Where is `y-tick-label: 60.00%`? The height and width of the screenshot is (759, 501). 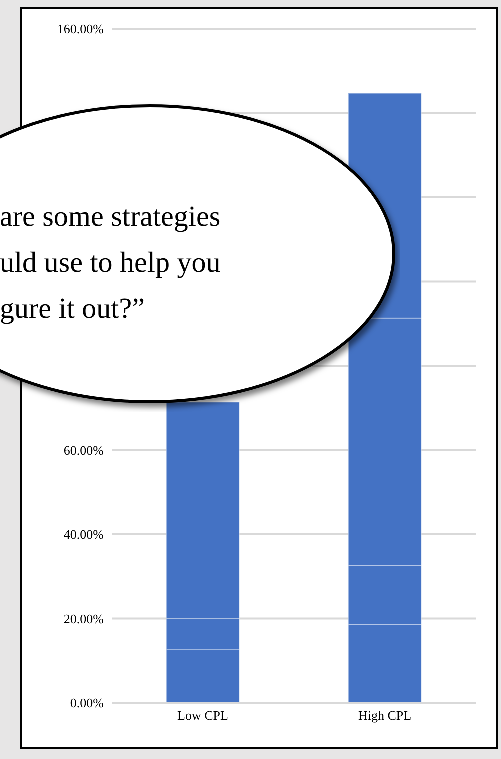
y-tick-label: 60.00% is located at coordinates (84, 450).